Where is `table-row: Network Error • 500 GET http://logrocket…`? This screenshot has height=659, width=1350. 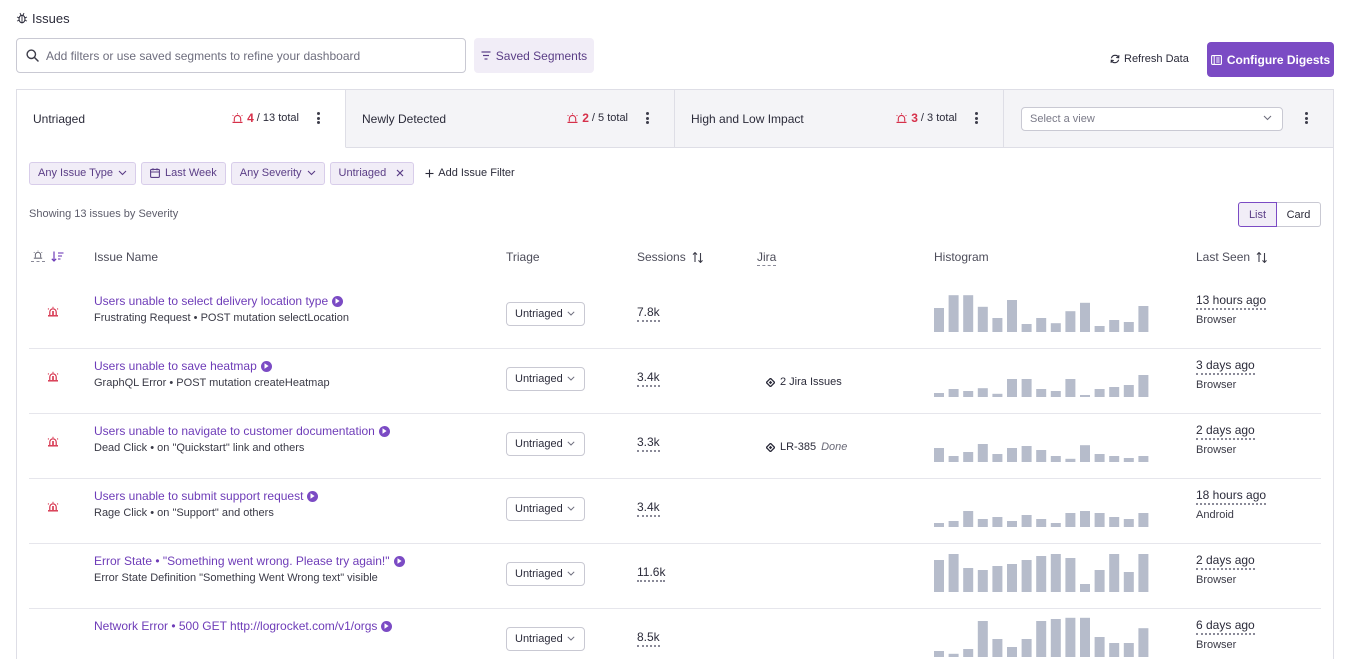
table-row: Network Error • 500 GET http://logrocket… is located at coordinates (675, 634).